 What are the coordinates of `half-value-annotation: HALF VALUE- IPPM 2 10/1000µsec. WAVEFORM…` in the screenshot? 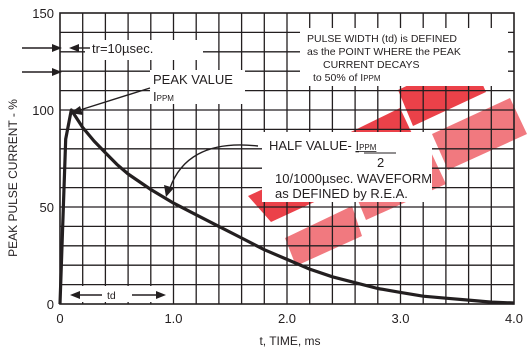 It's located at (298, 169).